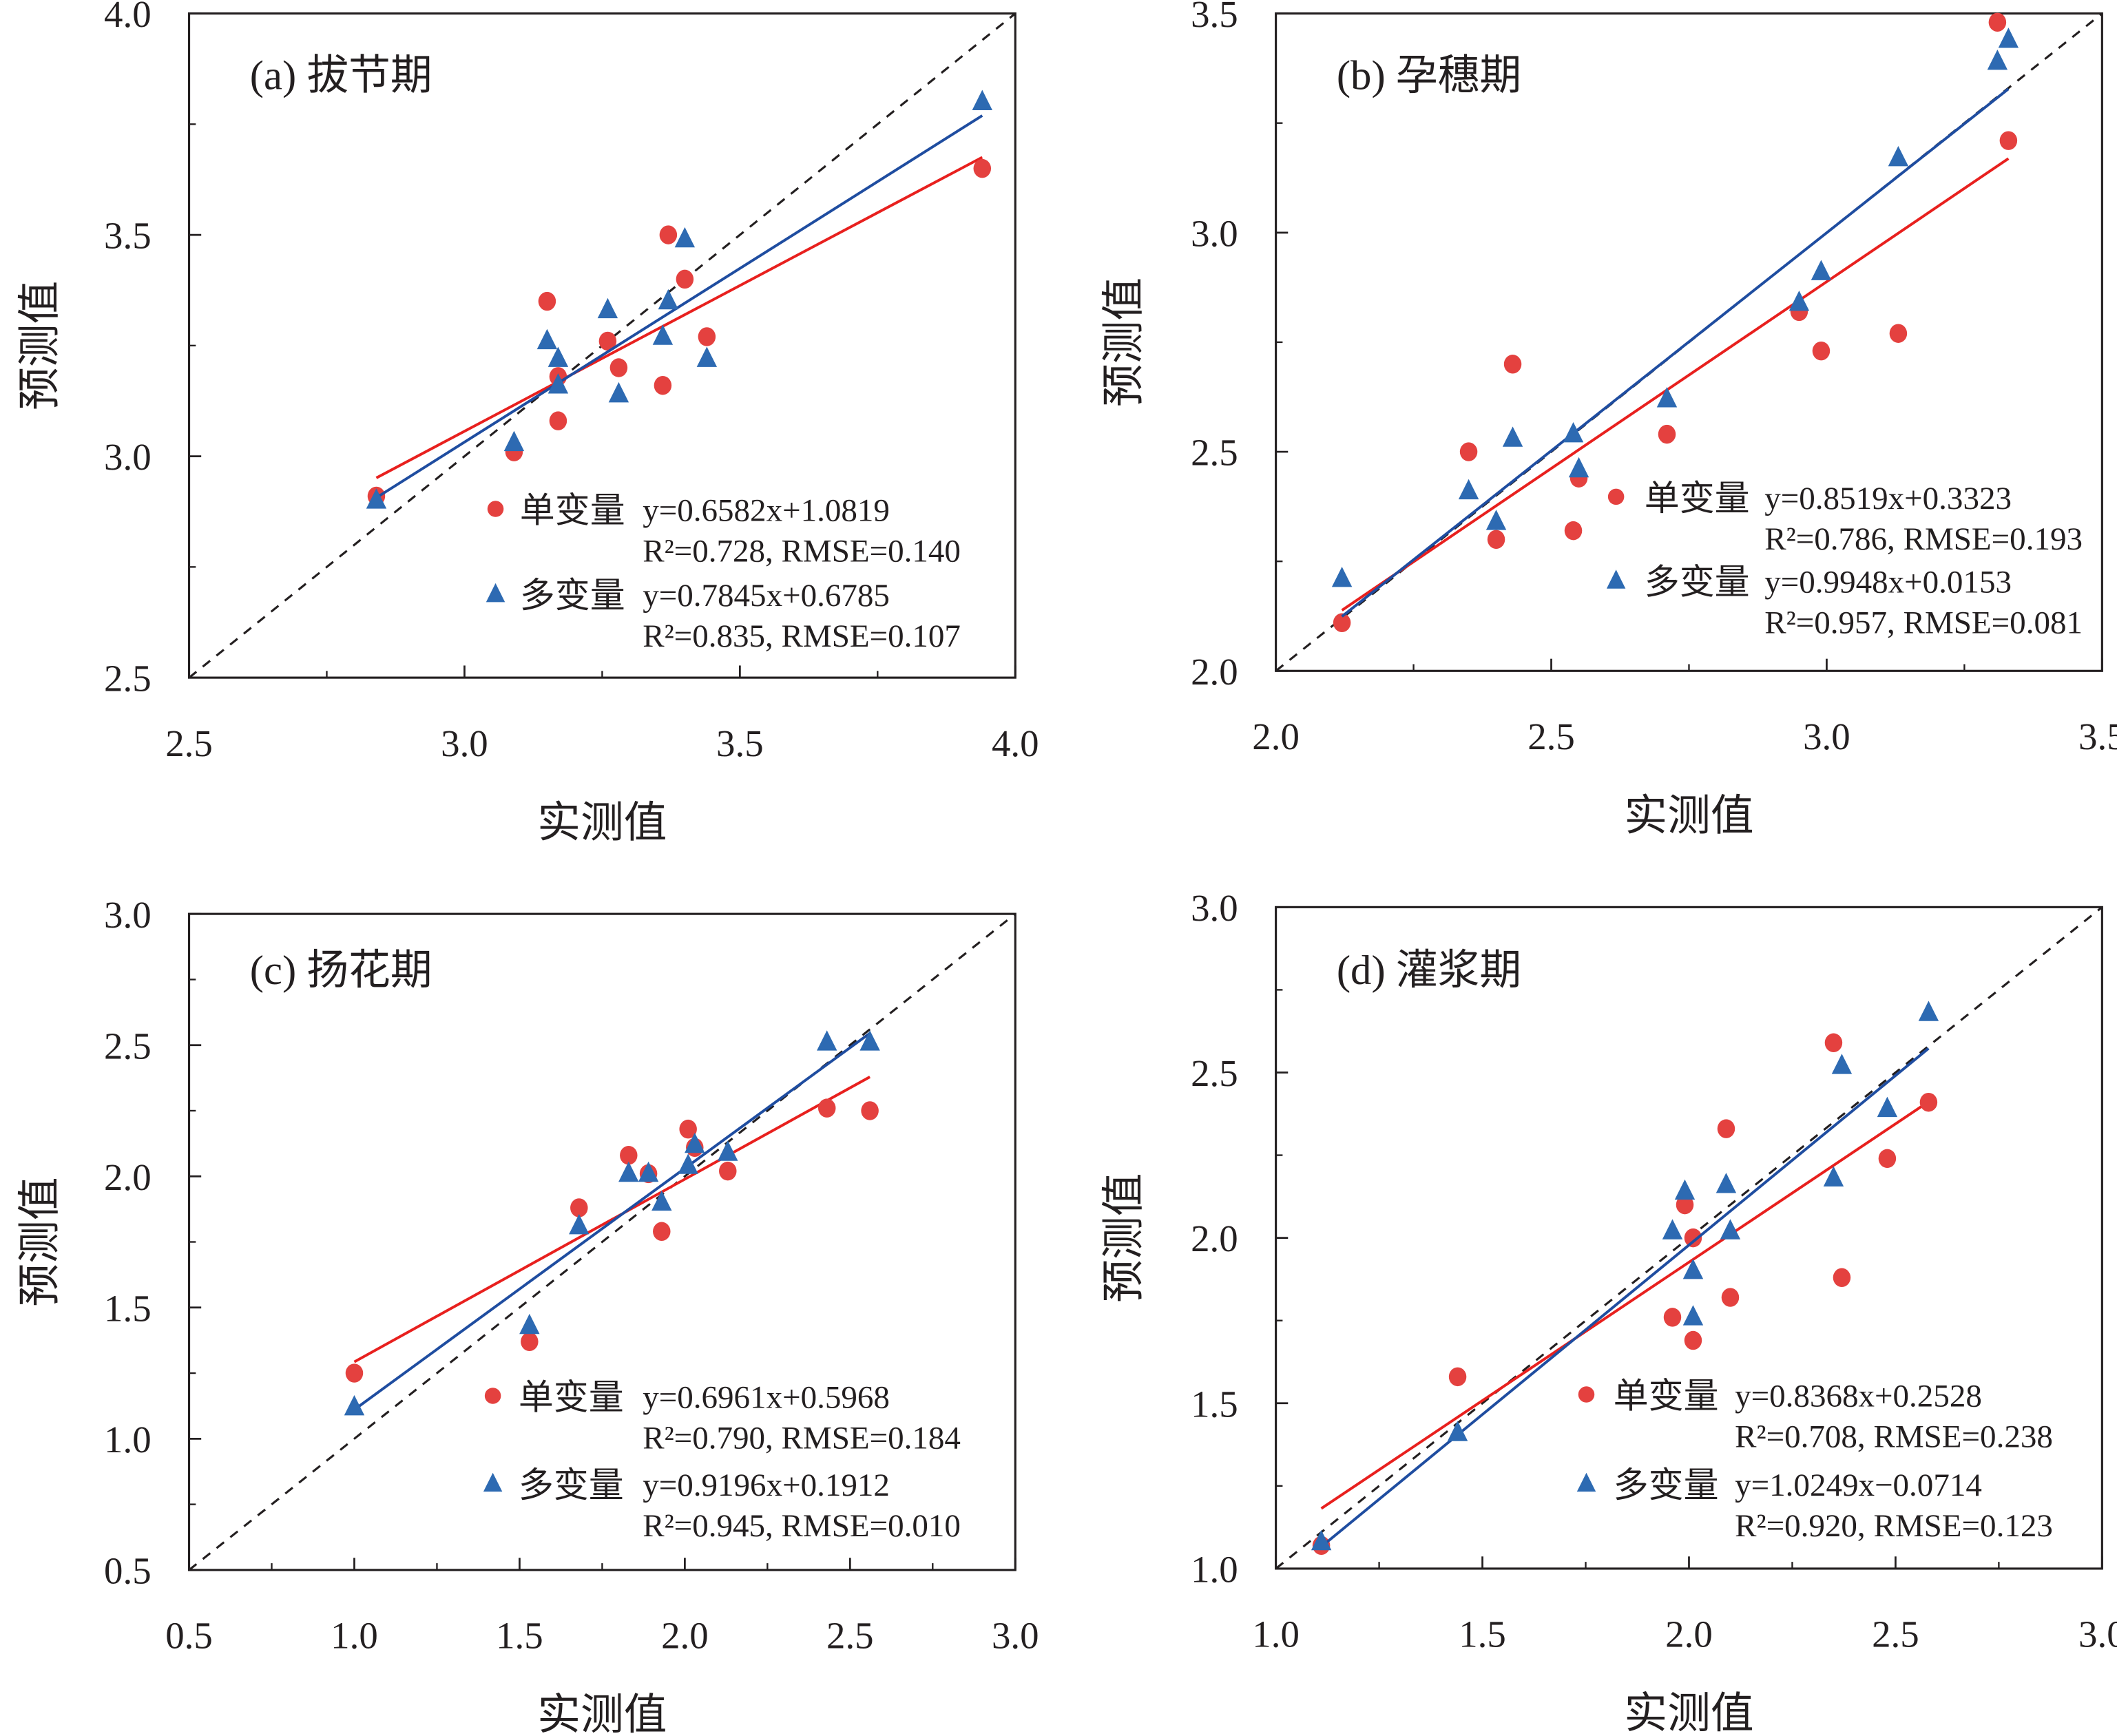 Image resolution: width=2117 pixels, height=1736 pixels. Describe the element at coordinates (519, 1636) in the screenshot. I see `x-tick-label: 1.5` at that location.